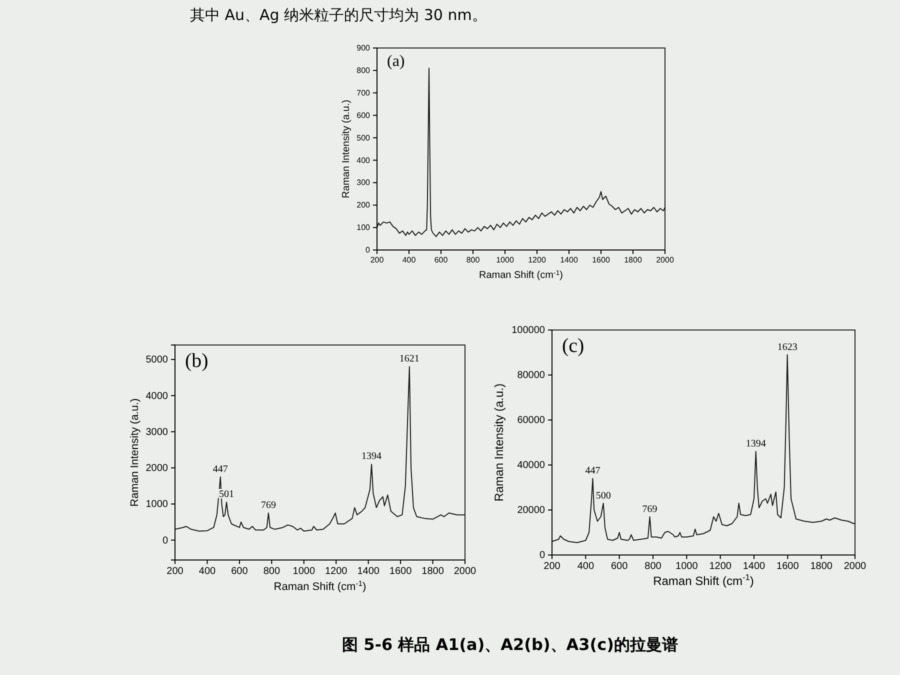 This screenshot has height=675, width=900. Describe the element at coordinates (363, 48) in the screenshot. I see `y-tick-label: 900` at that location.